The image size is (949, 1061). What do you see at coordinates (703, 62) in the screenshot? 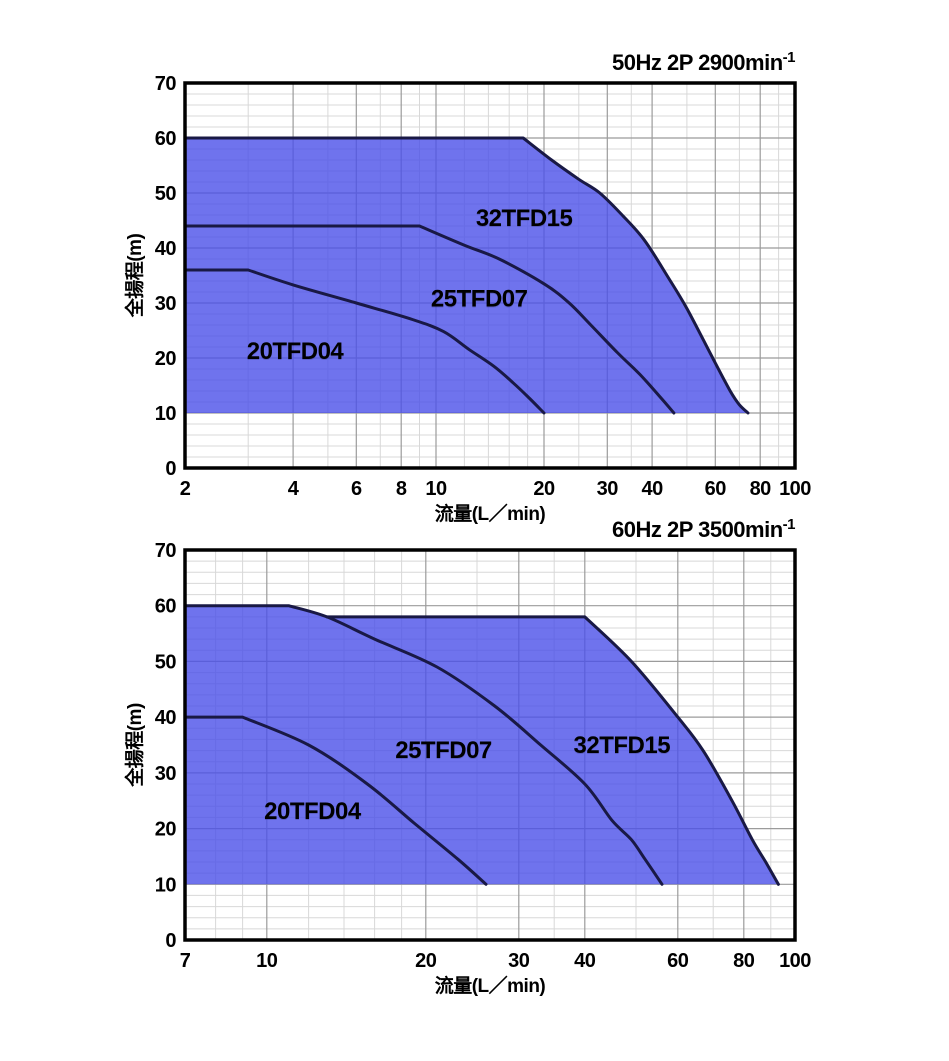
I see `chart-title: 50Hz 2P 2900min-1` at bounding box center [703, 62].